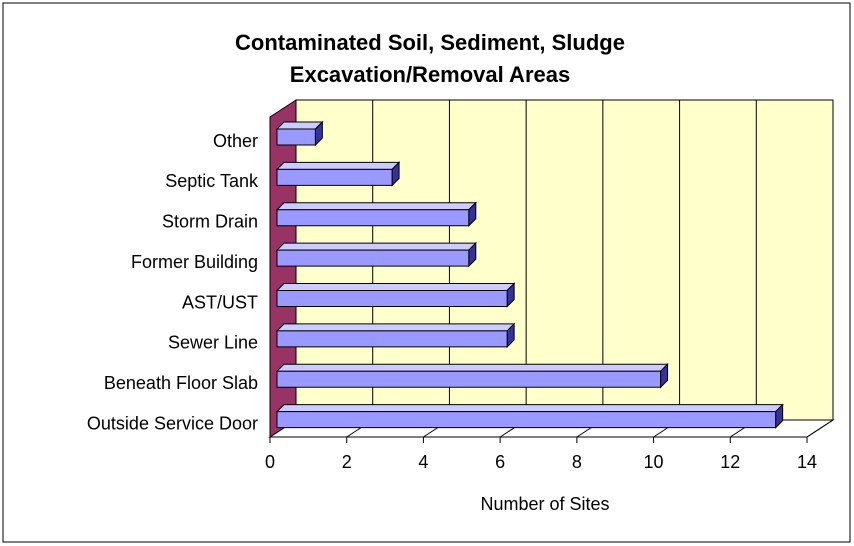 Image resolution: width=854 pixels, height=546 pixels. What do you see at coordinates (500, 462) in the screenshot?
I see `x-tick-label: 6` at bounding box center [500, 462].